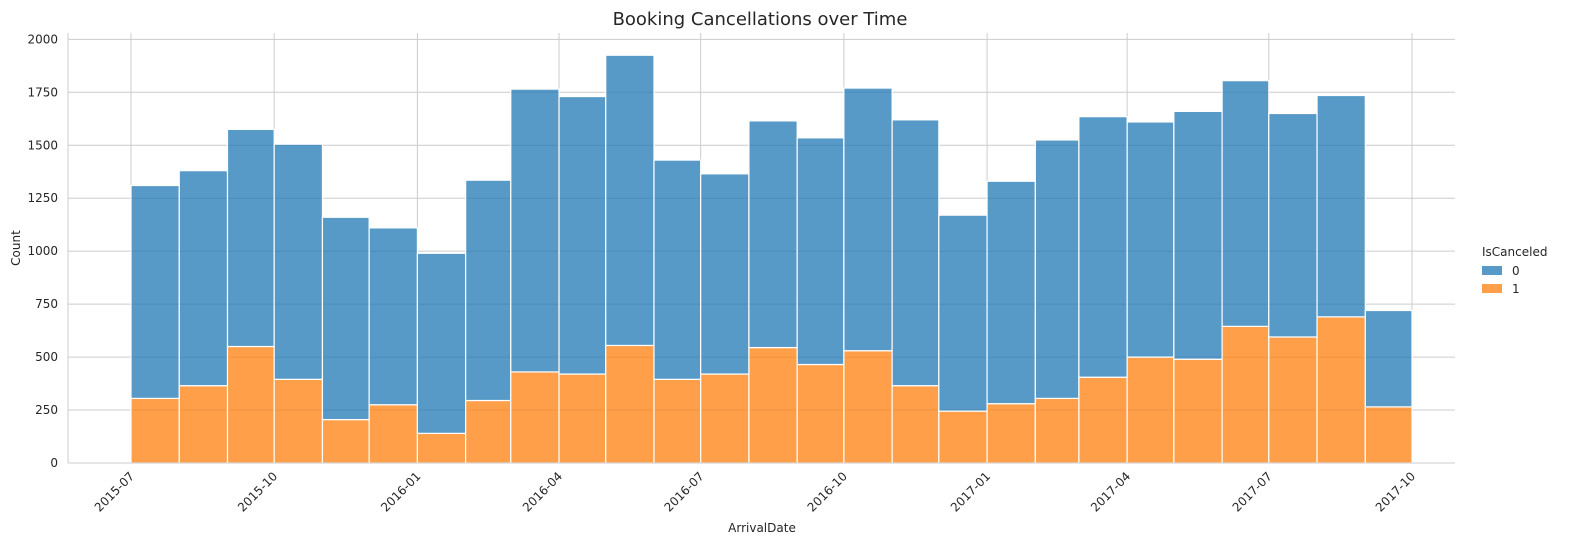  Describe the element at coordinates (46, 410) in the screenshot. I see `y-tick-label: 250` at that location.